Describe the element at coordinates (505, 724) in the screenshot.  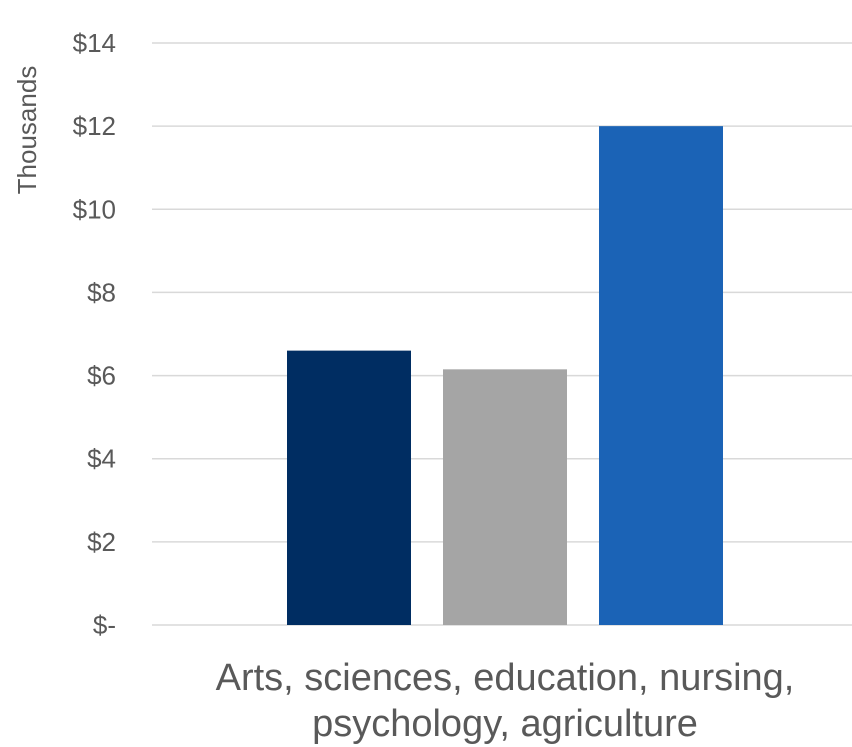
I see `x-category-label-line: psychology, agriculture` at that location.